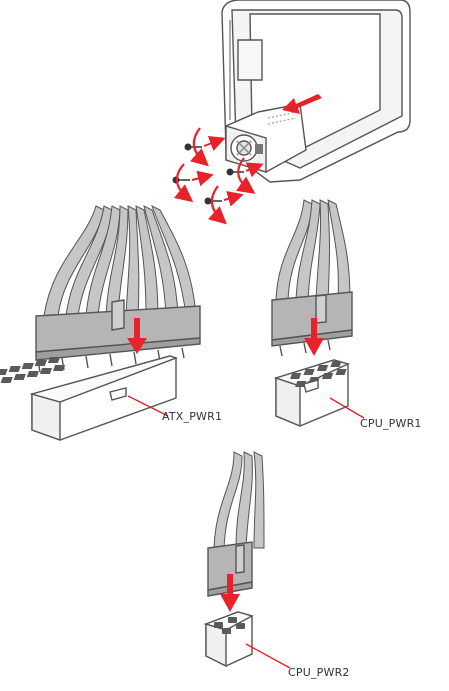 This screenshot has height=691, width=449. I want to click on screw-direction-arrows, so click(227, 171).